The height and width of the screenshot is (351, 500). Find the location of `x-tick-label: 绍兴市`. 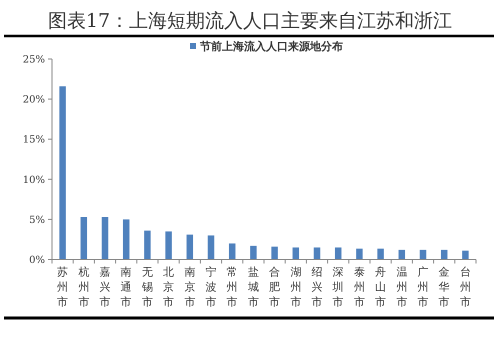

x-tick-label: 绍兴市 is located at coordinates (317, 287).